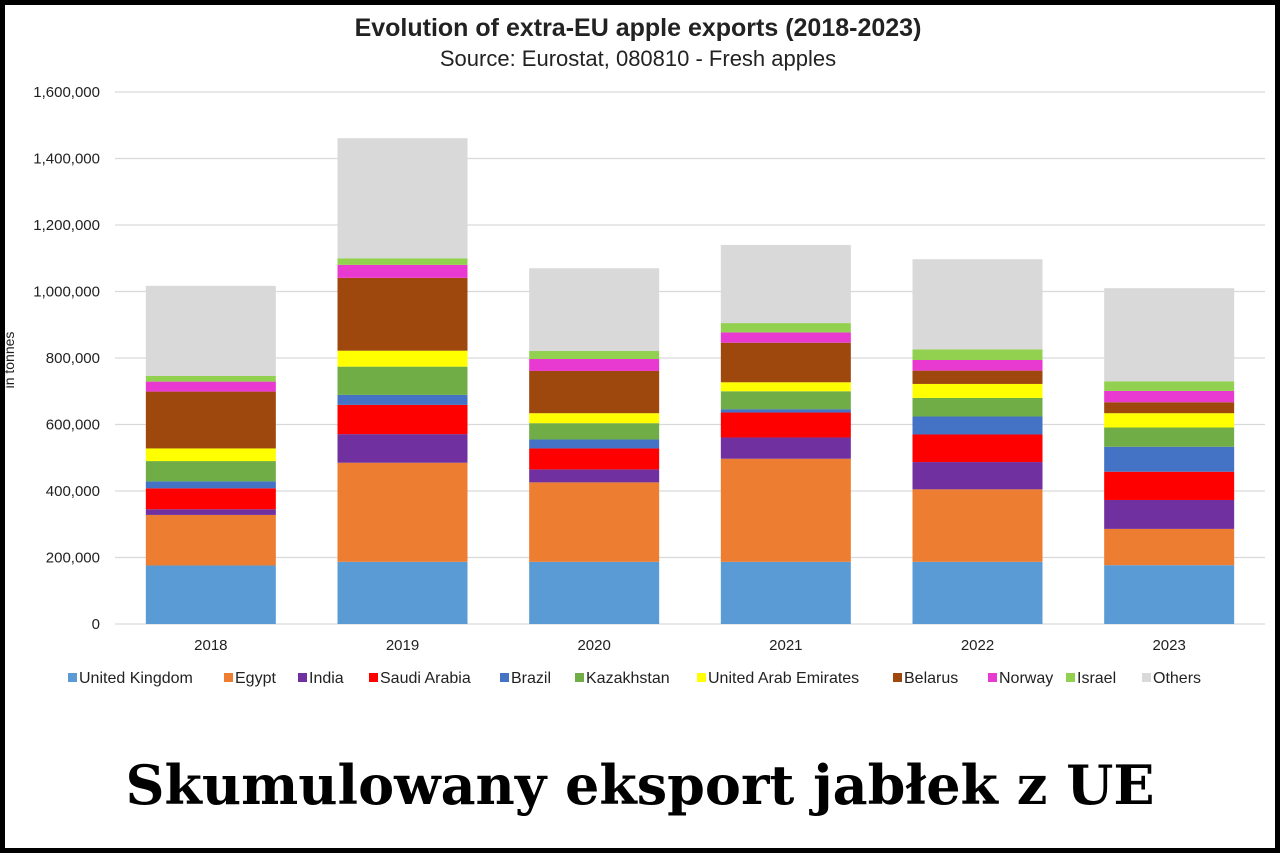  What do you see at coordinates (210, 645) in the screenshot?
I see `x-tick-label: 2018` at bounding box center [210, 645].